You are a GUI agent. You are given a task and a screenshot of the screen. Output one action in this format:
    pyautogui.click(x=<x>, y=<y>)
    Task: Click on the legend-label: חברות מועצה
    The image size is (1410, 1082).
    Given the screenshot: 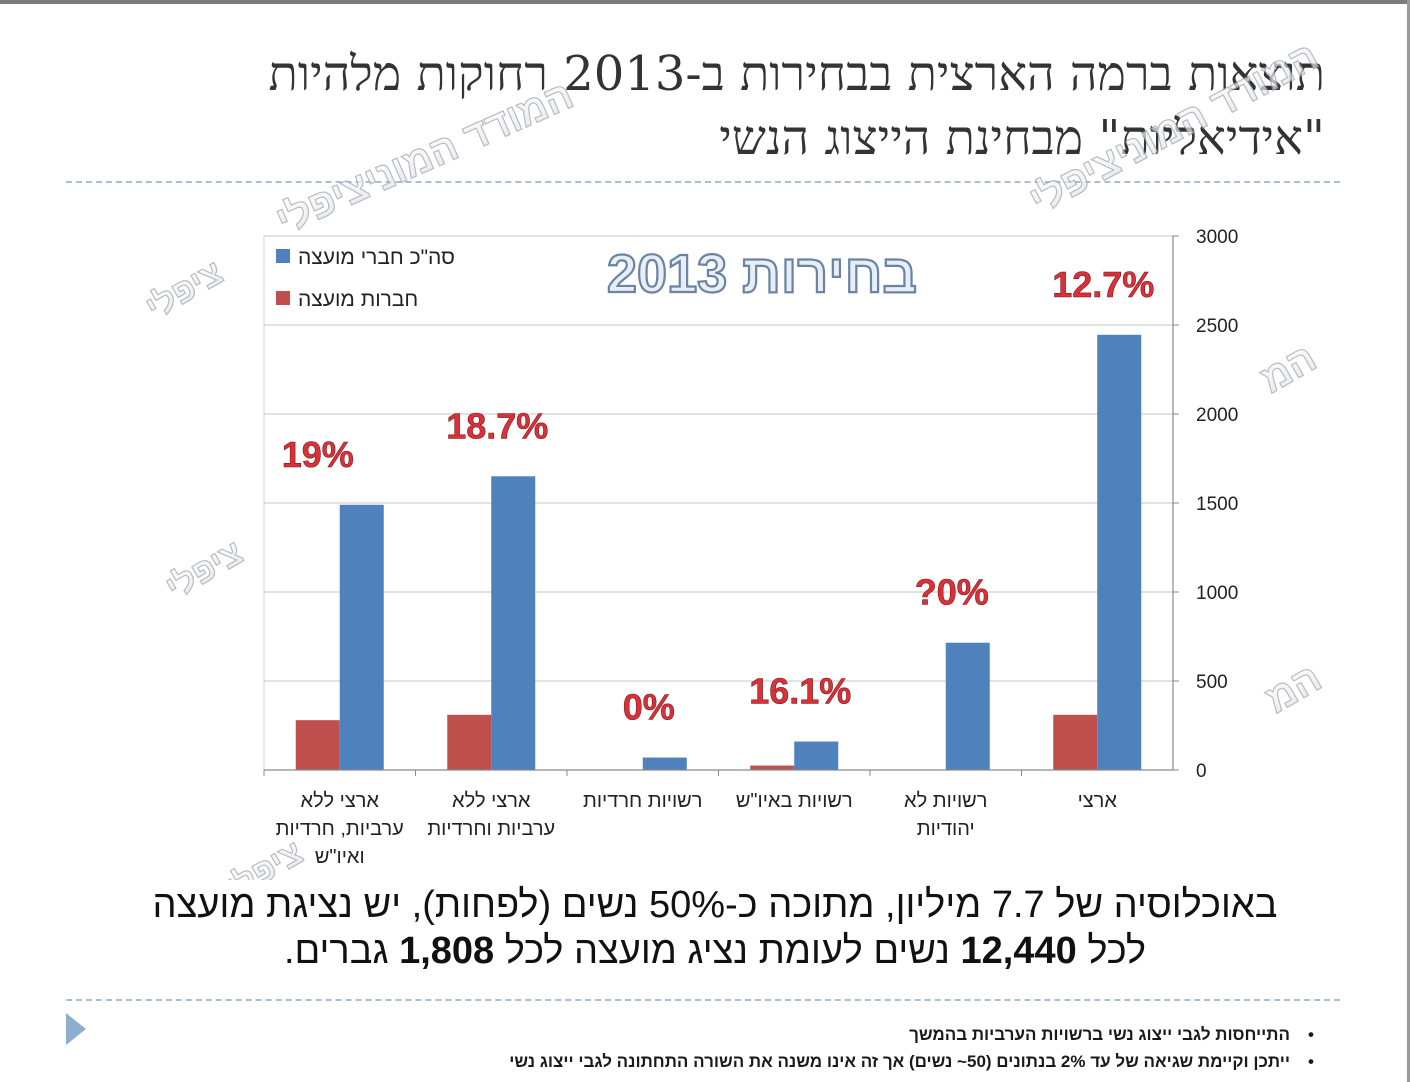 What is the action you would take?
    pyautogui.click(x=358, y=299)
    